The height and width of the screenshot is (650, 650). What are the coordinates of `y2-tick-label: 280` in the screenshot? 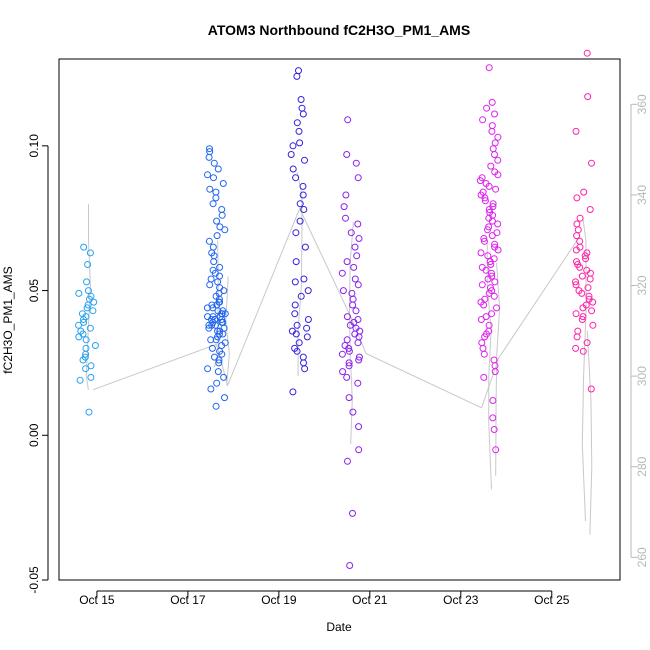 It's located at (642, 466).